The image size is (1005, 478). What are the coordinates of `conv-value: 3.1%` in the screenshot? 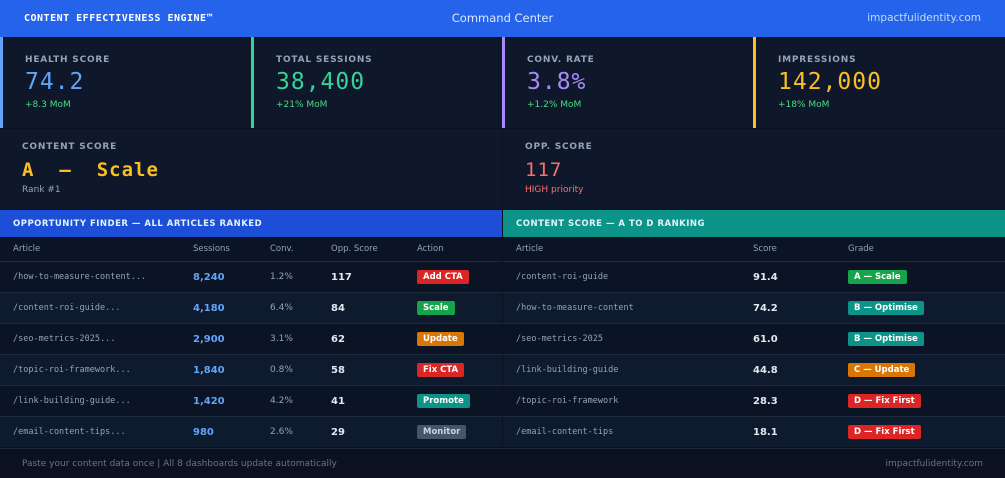 It's located at (281, 339).